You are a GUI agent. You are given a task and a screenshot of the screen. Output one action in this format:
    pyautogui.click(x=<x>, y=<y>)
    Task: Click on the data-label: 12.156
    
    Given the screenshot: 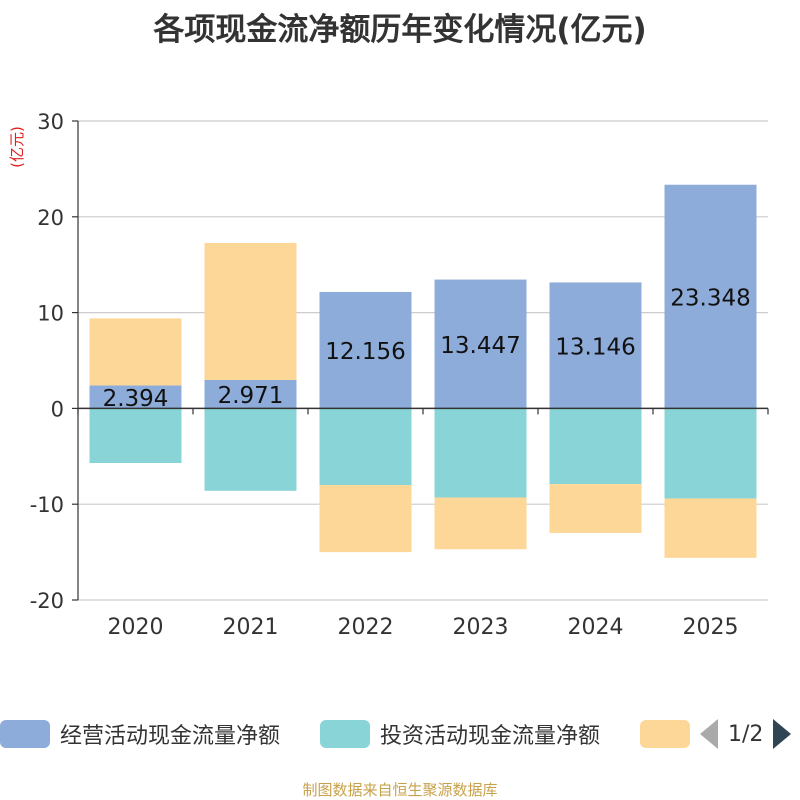 What is the action you would take?
    pyautogui.click(x=365, y=352)
    